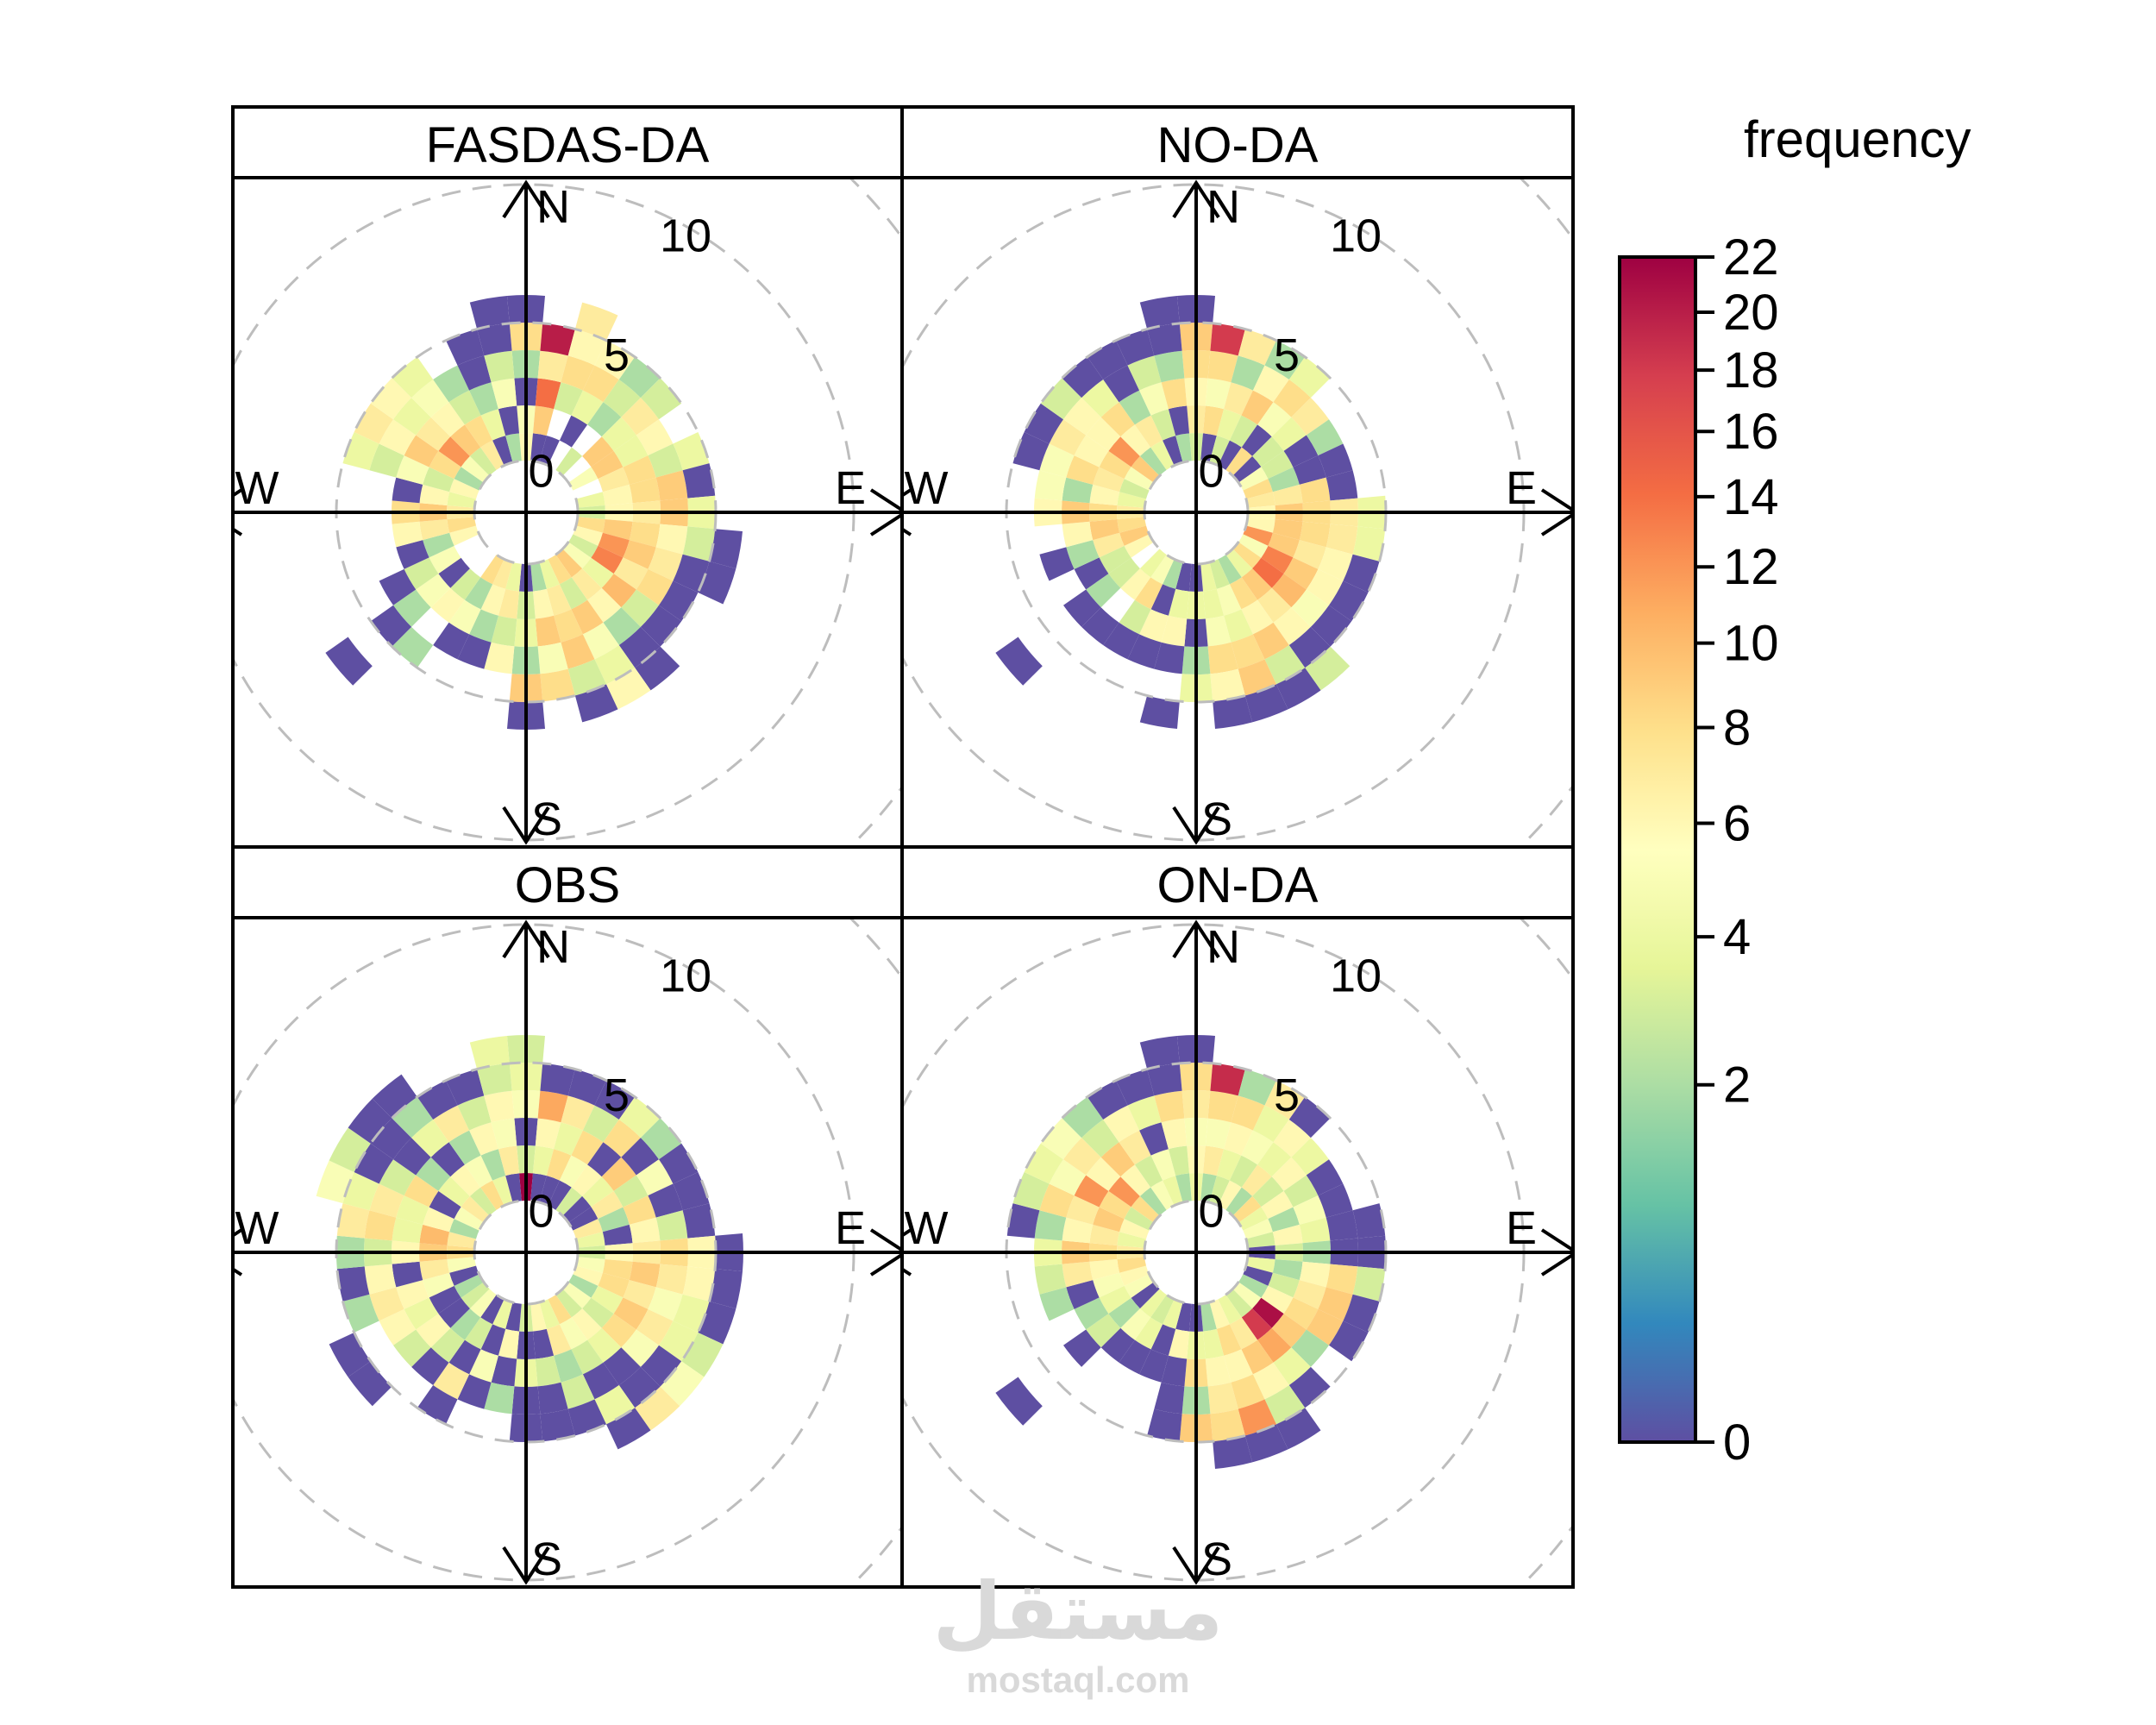  What do you see at coordinates (1751, 313) in the screenshot?
I see `colorbar-tick-label: 20` at bounding box center [1751, 313].